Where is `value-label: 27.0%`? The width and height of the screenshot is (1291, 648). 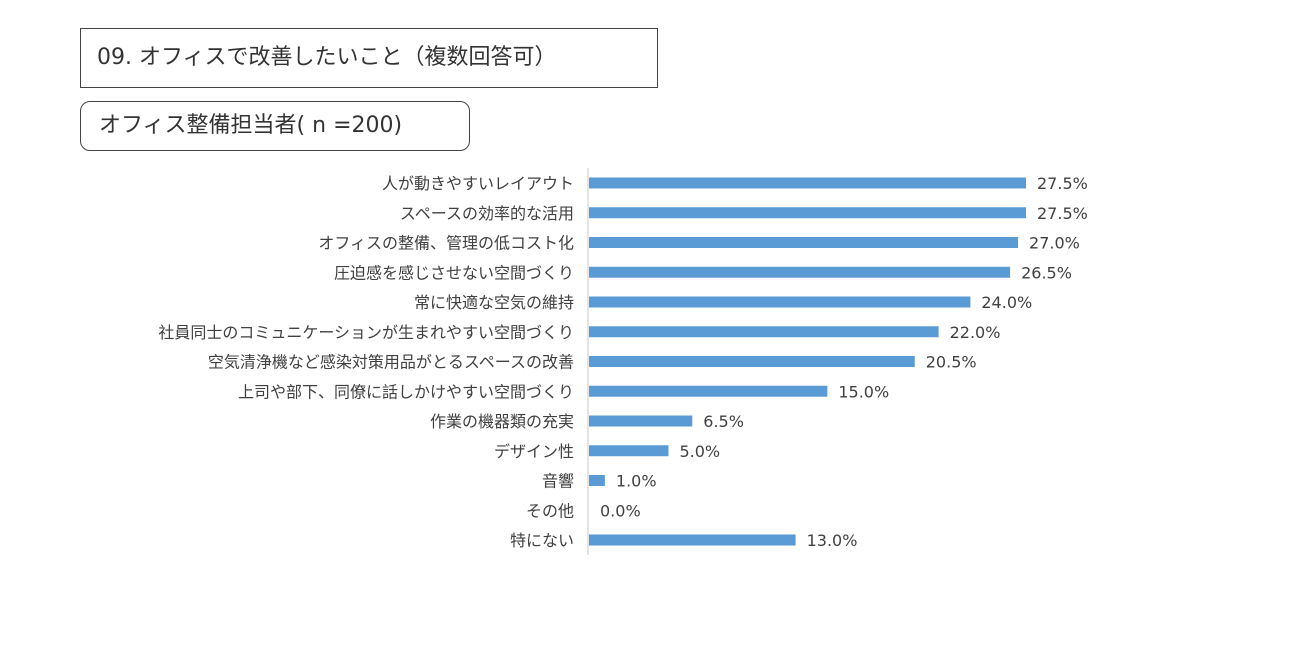
value-label: 27.0% is located at coordinates (1054, 243).